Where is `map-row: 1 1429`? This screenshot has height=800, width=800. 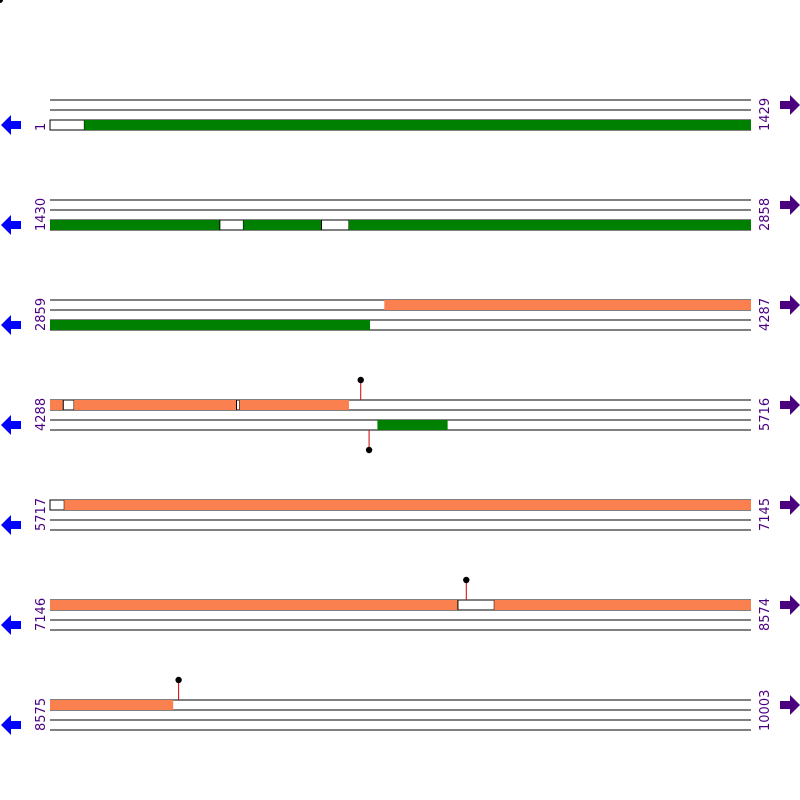 map-row: 1 1429 is located at coordinates (400, 115).